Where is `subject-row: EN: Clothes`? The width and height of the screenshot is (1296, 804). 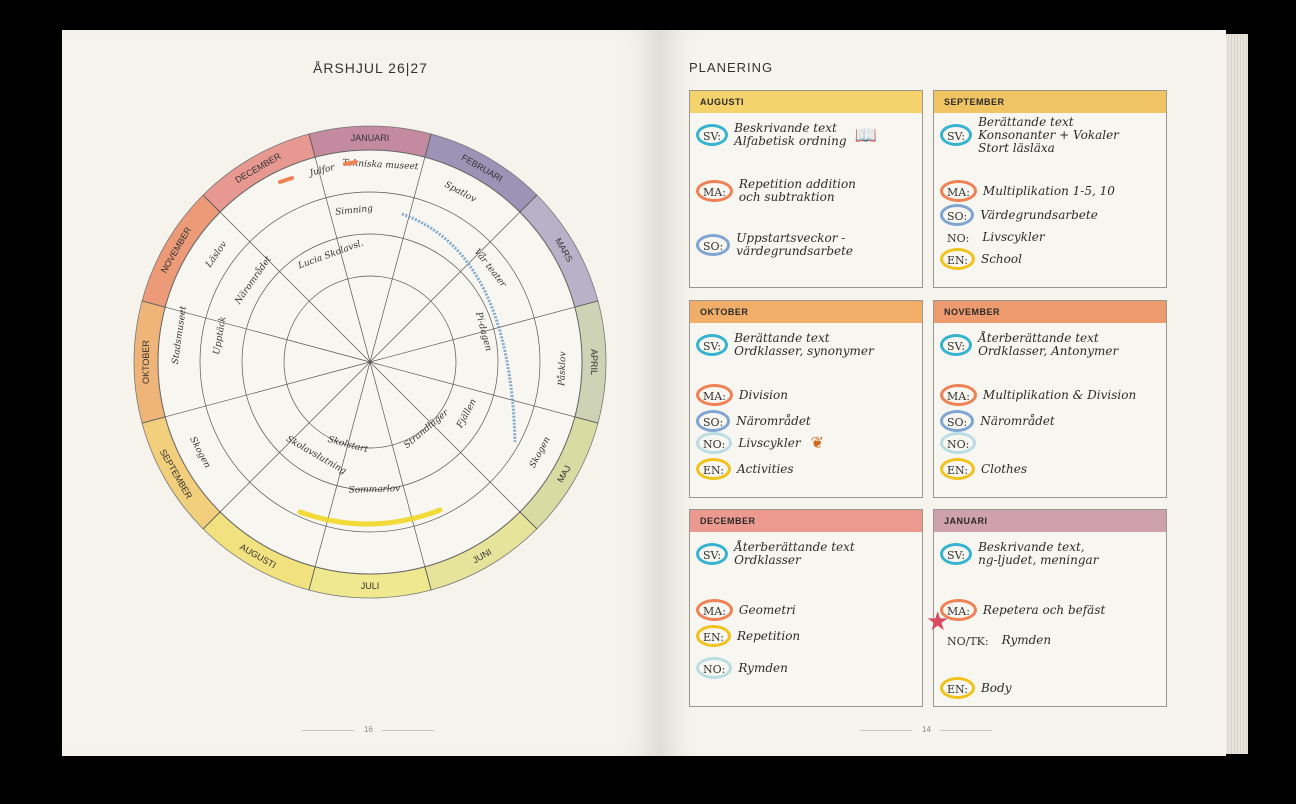
subject-row: EN: Clothes is located at coordinates (983, 469).